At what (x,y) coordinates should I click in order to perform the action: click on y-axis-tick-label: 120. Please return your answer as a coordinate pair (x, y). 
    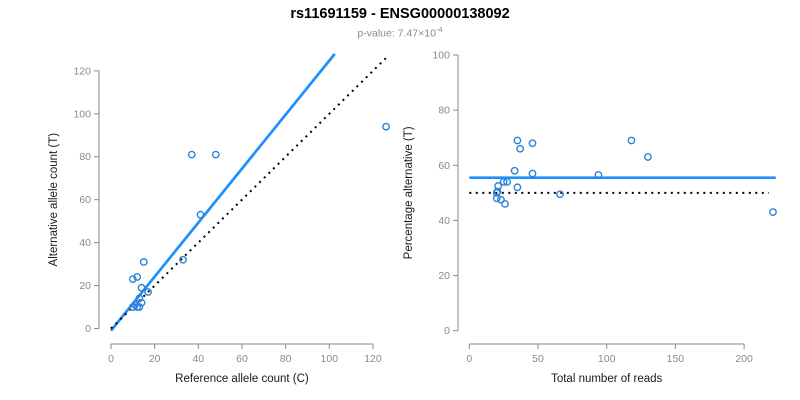
    Looking at the image, I should click on (82, 71).